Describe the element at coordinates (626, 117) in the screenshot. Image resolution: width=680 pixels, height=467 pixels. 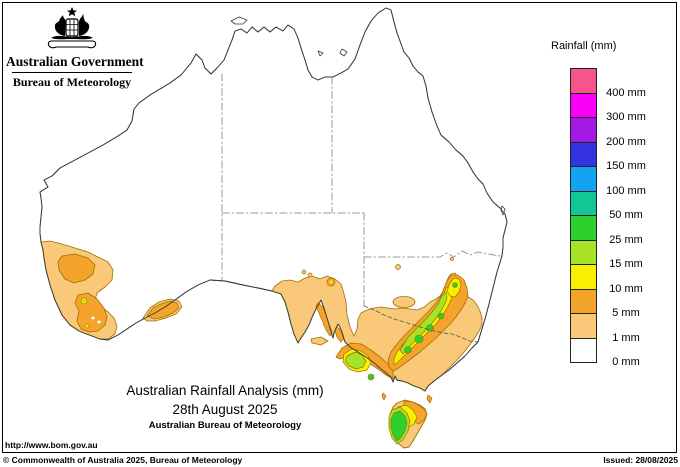
I see `legend-label-300-mm: 300 mm` at that location.